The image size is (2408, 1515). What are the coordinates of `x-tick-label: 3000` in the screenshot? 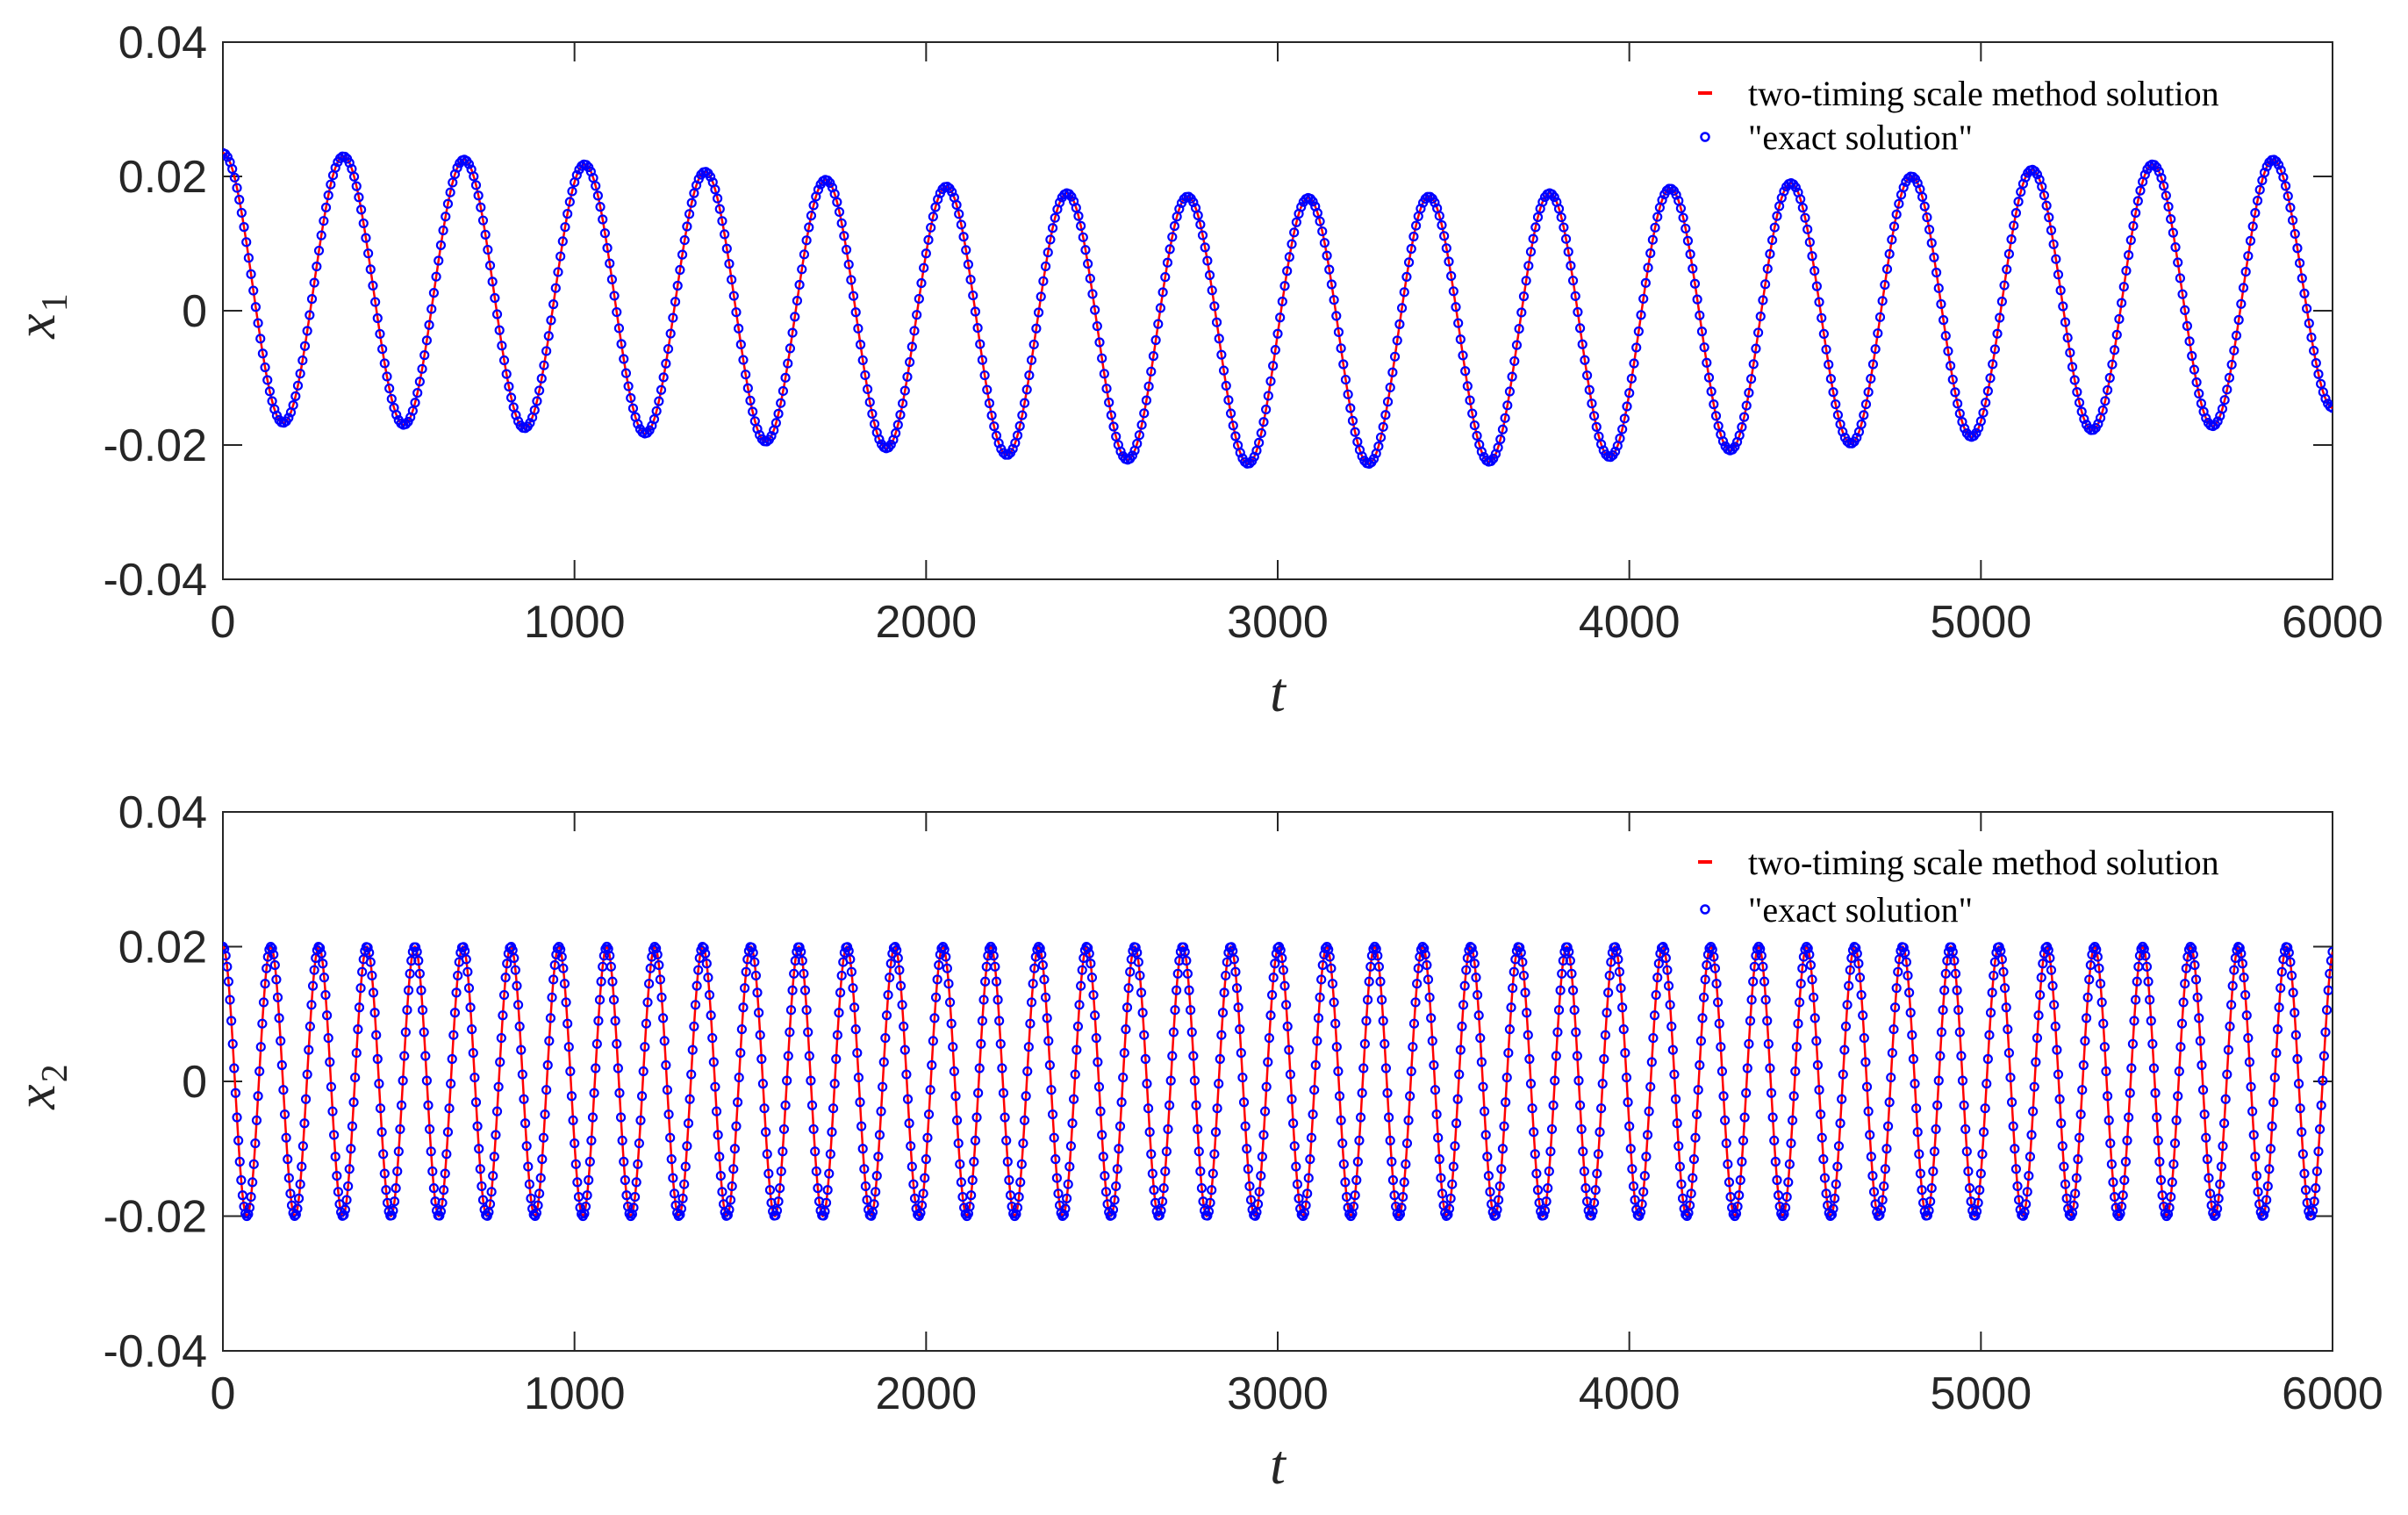 It's located at (1278, 622).